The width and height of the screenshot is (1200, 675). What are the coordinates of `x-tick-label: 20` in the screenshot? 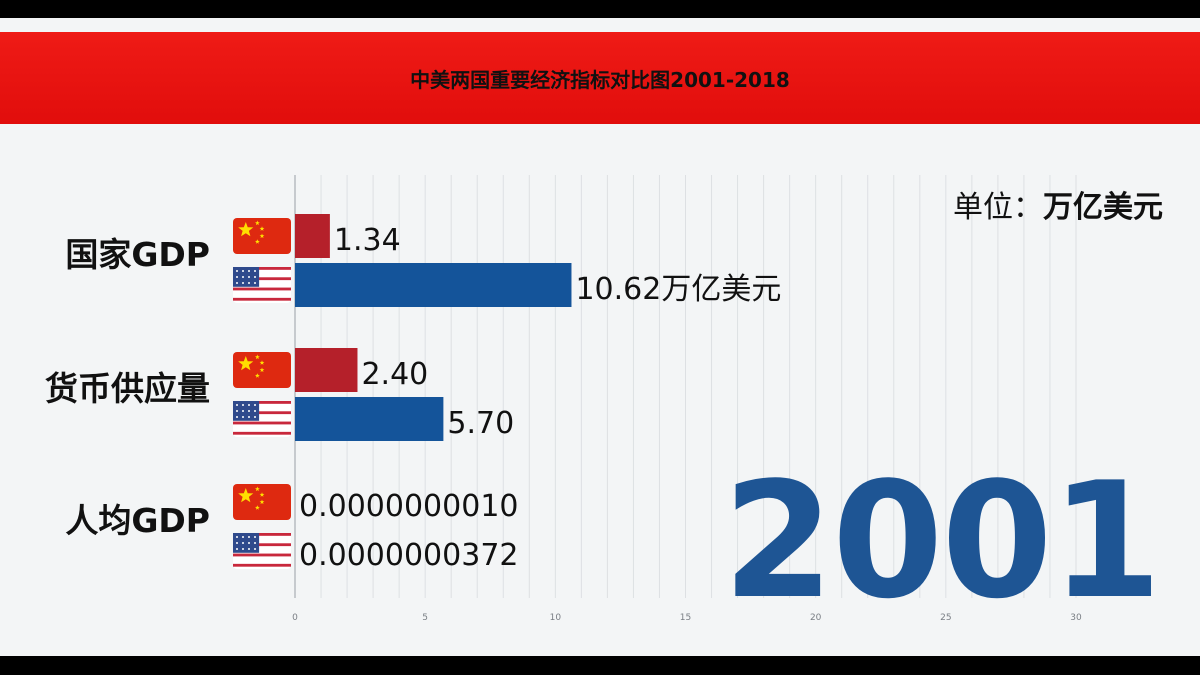 It's located at (816, 618).